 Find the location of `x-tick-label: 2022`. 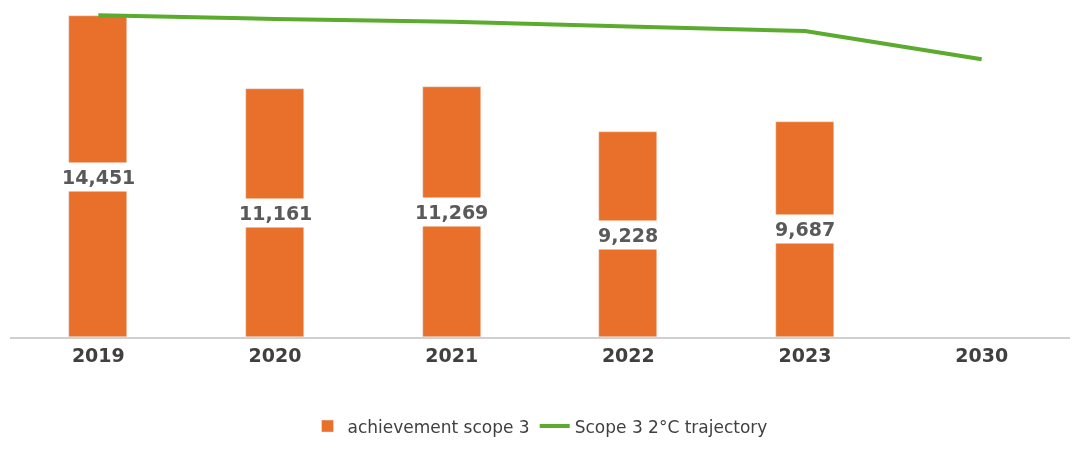

x-tick-label: 2022 is located at coordinates (628, 354).